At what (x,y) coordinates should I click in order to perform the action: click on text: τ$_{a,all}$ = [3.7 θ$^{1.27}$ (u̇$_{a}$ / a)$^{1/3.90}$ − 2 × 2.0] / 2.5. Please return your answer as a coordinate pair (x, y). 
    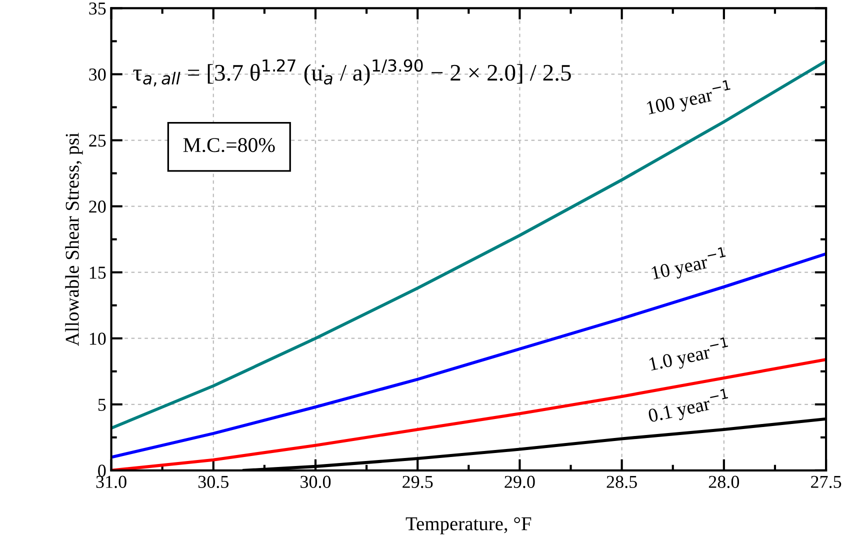
    Looking at the image, I should click on (352, 72).